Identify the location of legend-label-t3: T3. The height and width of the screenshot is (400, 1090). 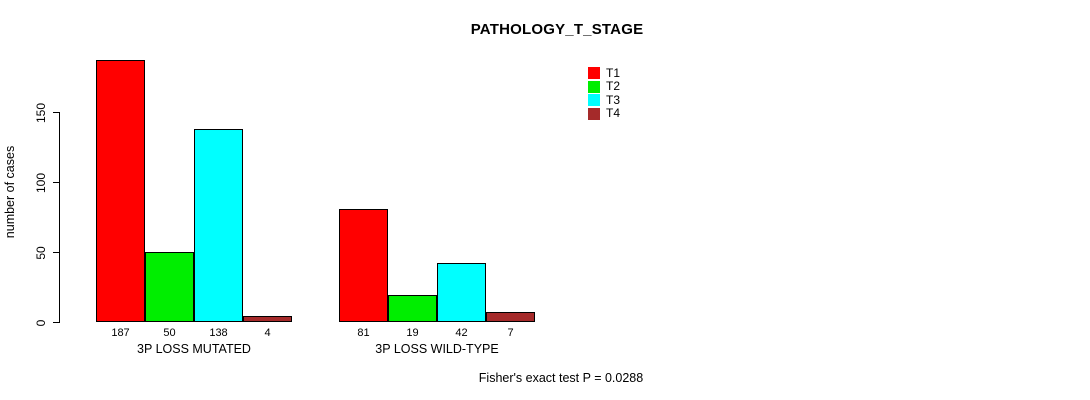
(613, 99).